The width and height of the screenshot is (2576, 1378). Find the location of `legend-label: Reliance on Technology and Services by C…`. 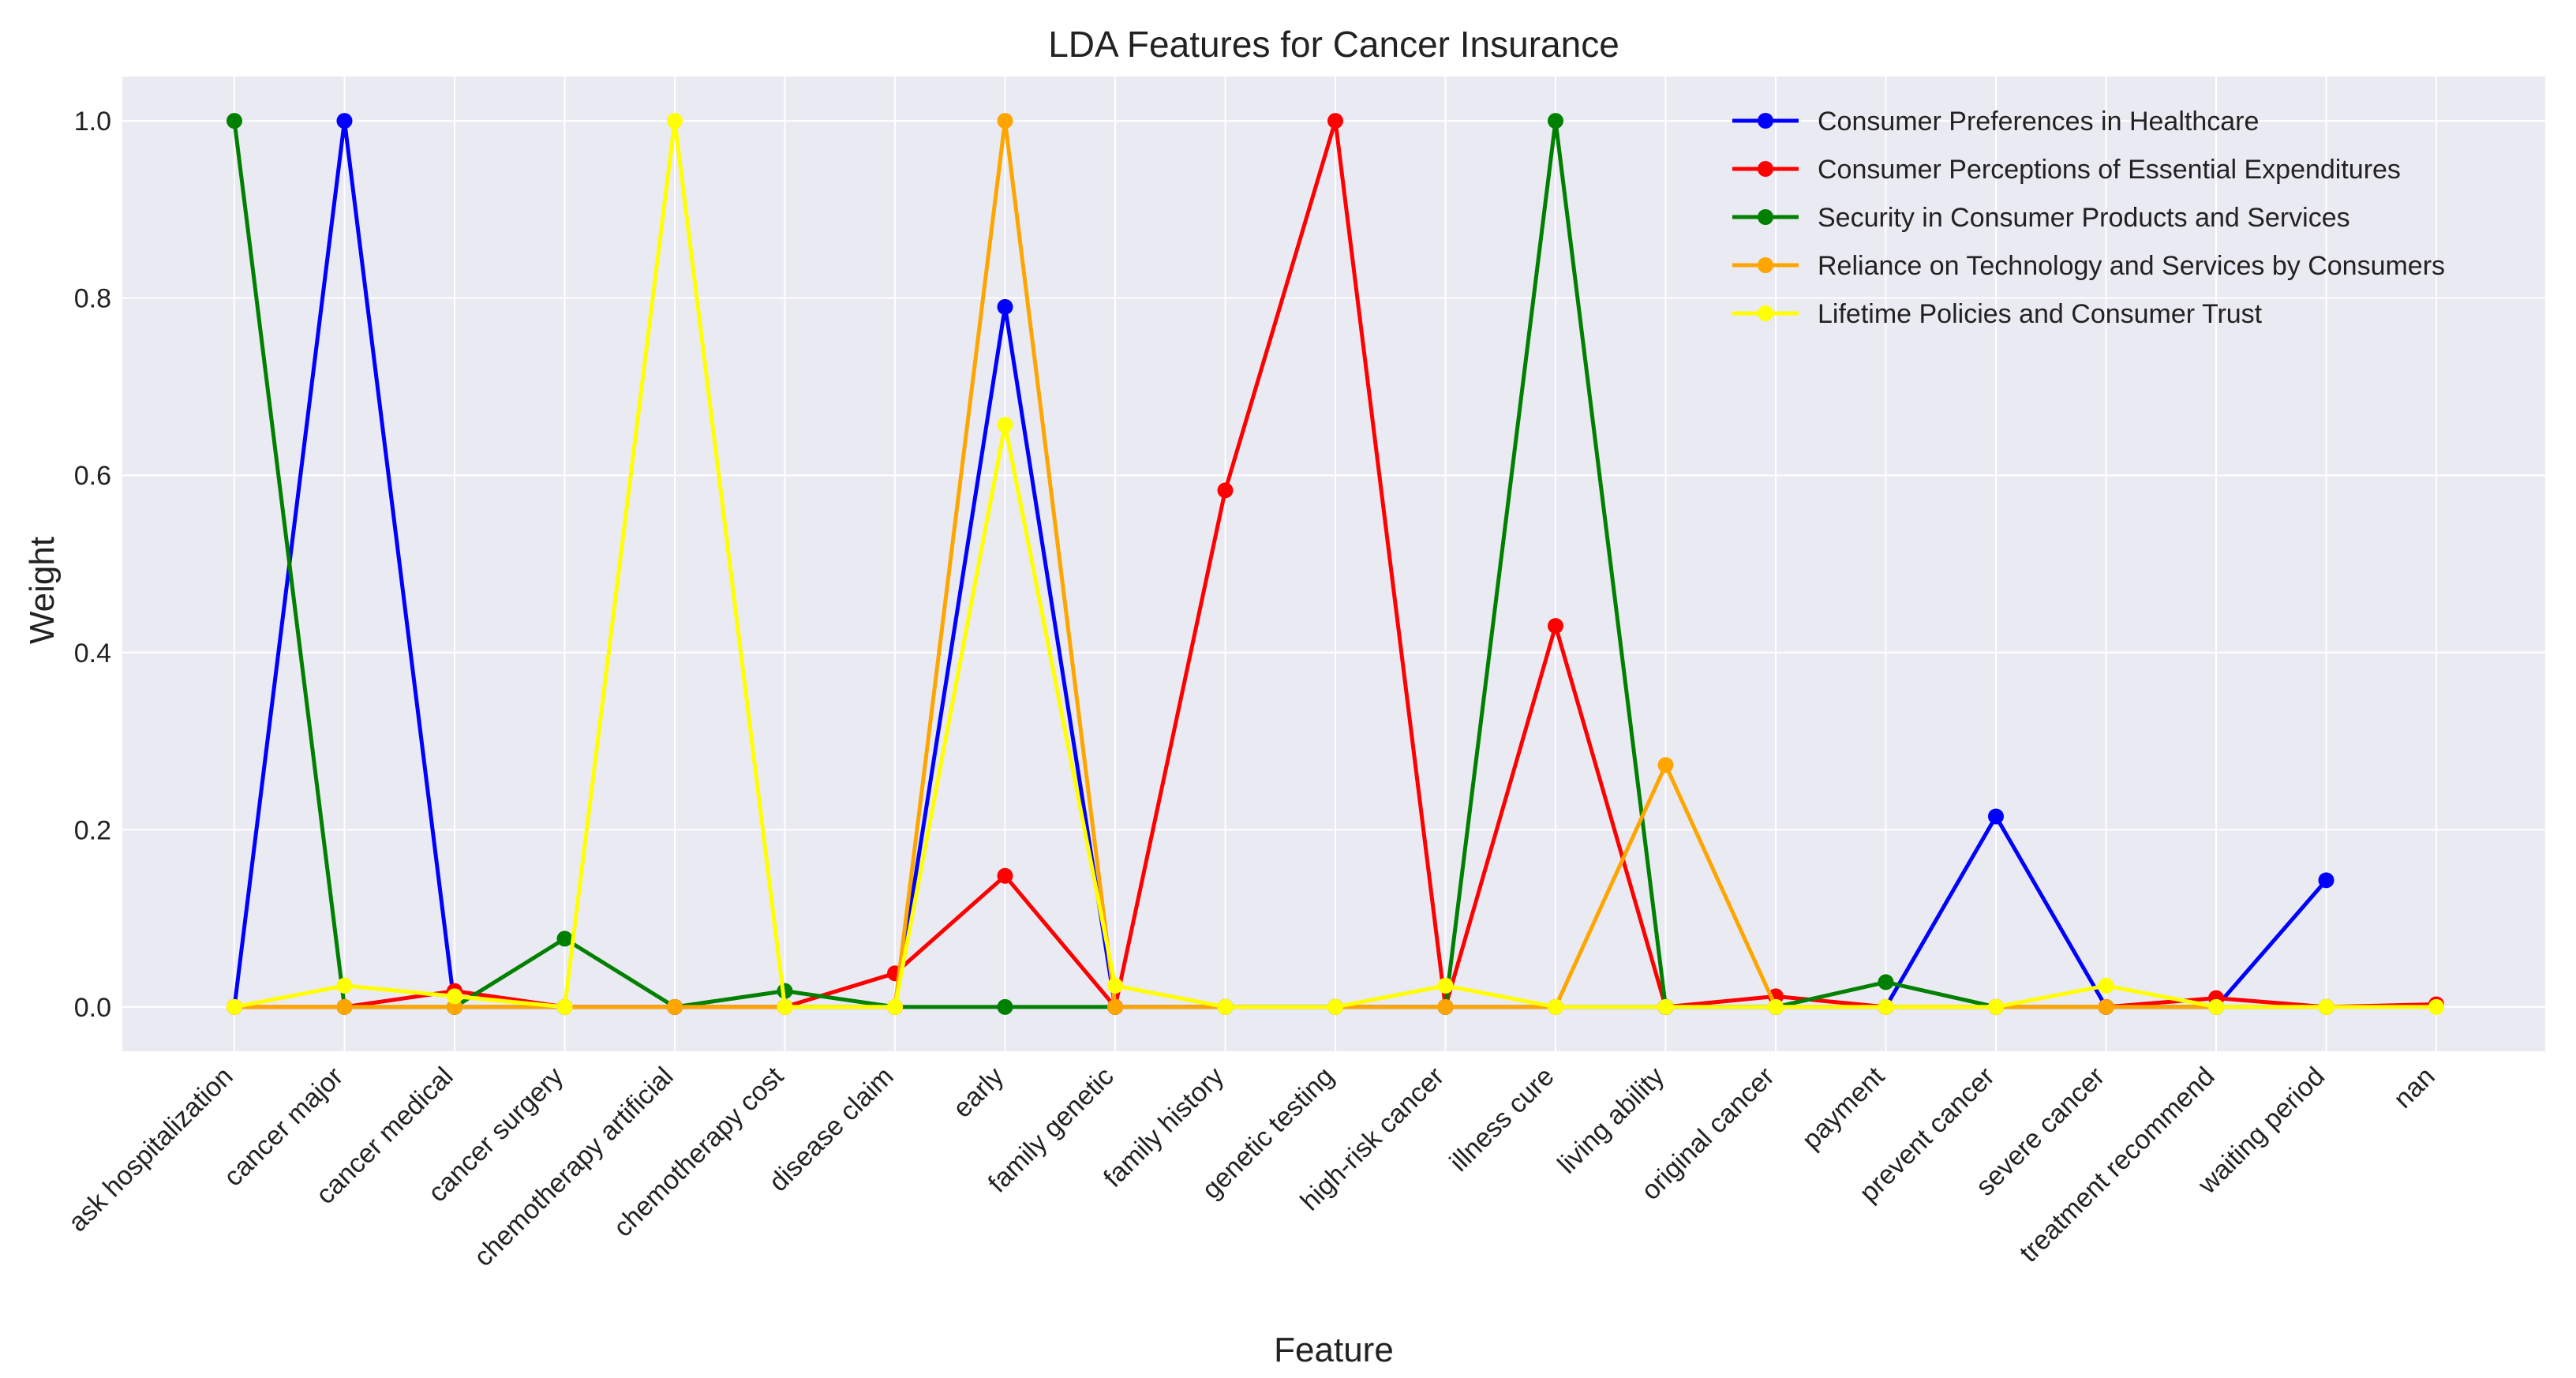

legend-label: Reliance on Technology and Services by C… is located at coordinates (2131, 266).